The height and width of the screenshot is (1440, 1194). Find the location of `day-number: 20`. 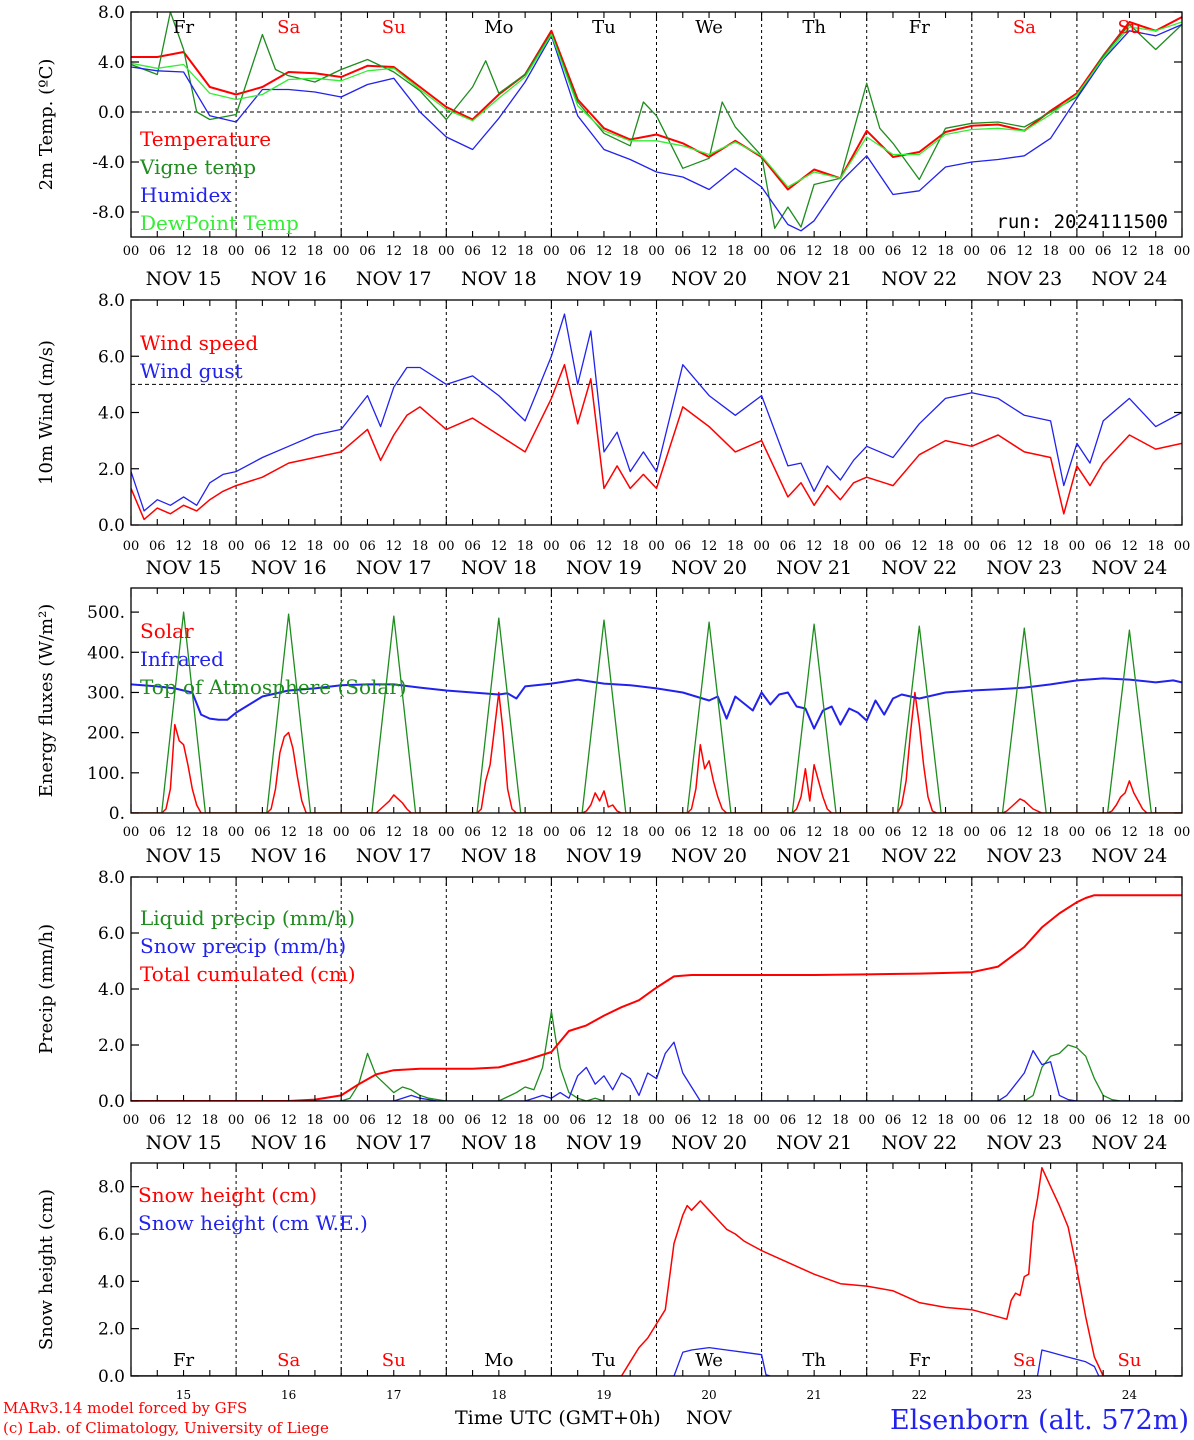

day-number: 20 is located at coordinates (708, 1395).